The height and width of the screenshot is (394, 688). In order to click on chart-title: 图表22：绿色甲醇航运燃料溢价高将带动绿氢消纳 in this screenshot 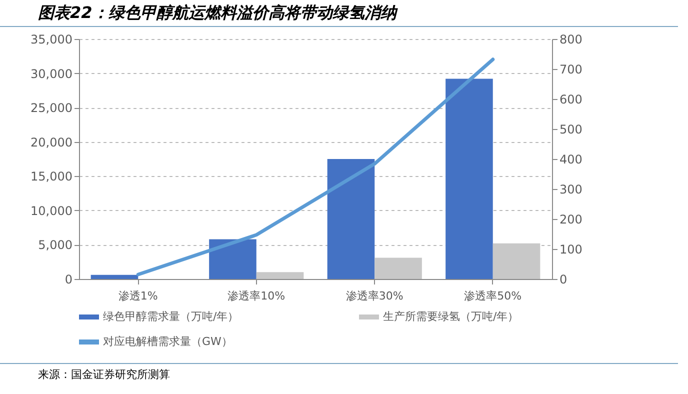, I will do `click(339, 13)`.